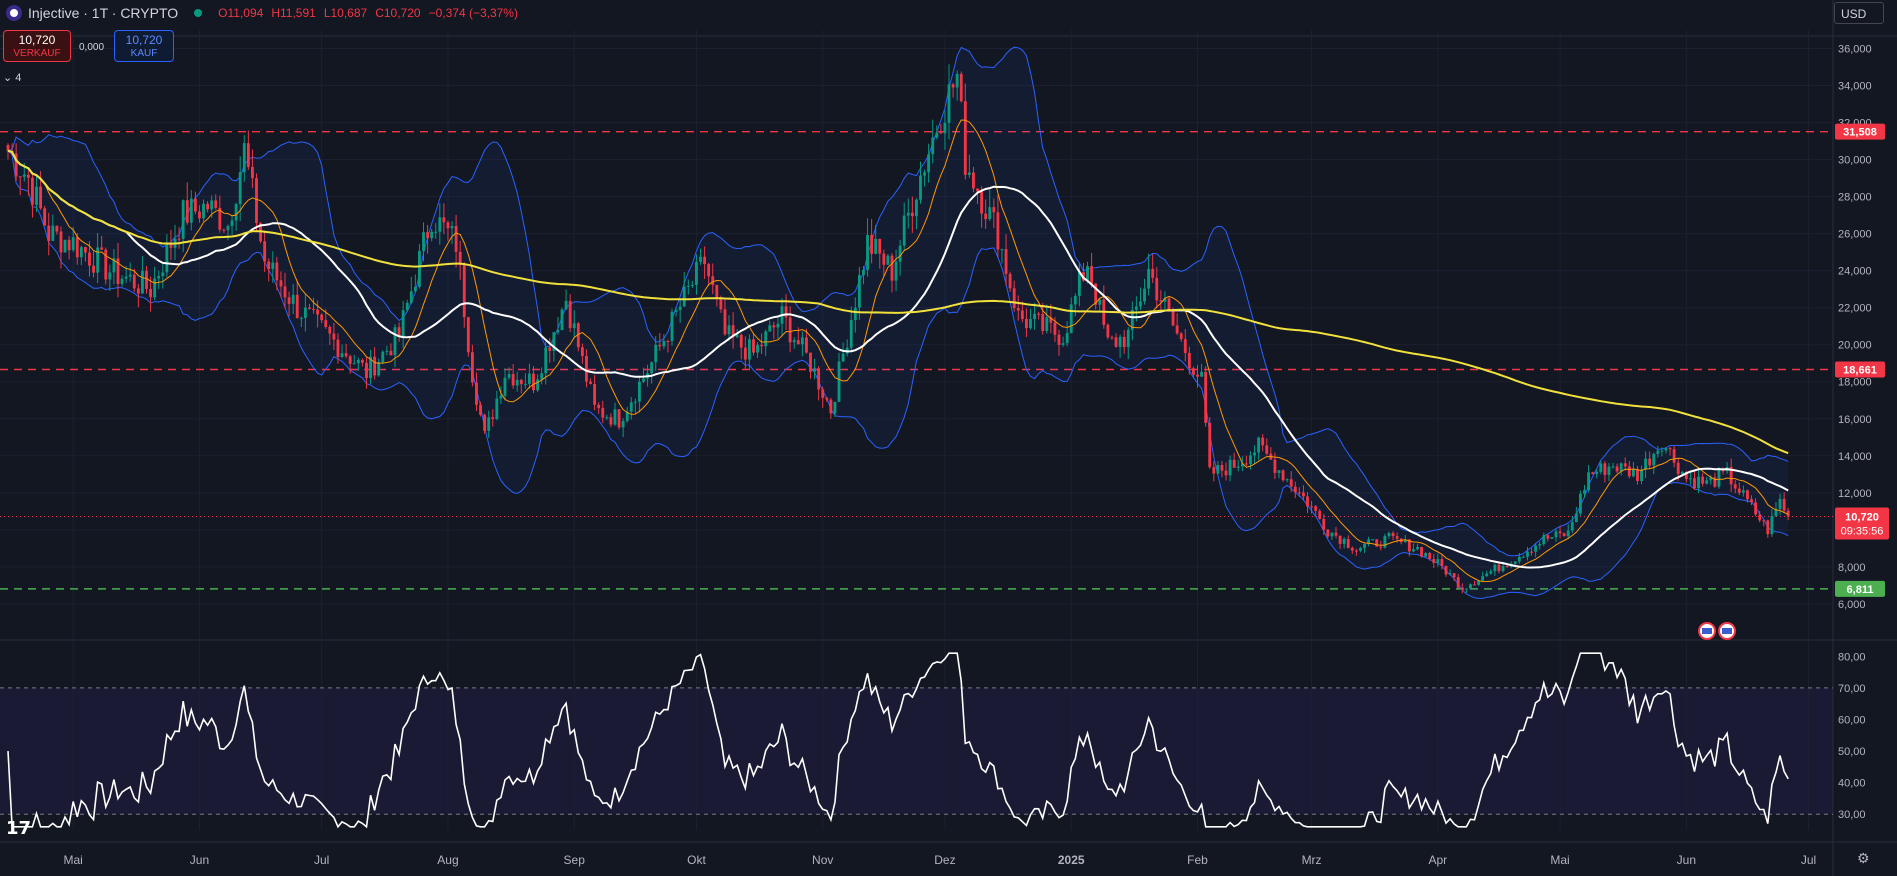 Image resolution: width=1897 pixels, height=876 pixels. Describe the element at coordinates (144, 53) in the screenshot. I see `buy-label: KAUF` at that location.